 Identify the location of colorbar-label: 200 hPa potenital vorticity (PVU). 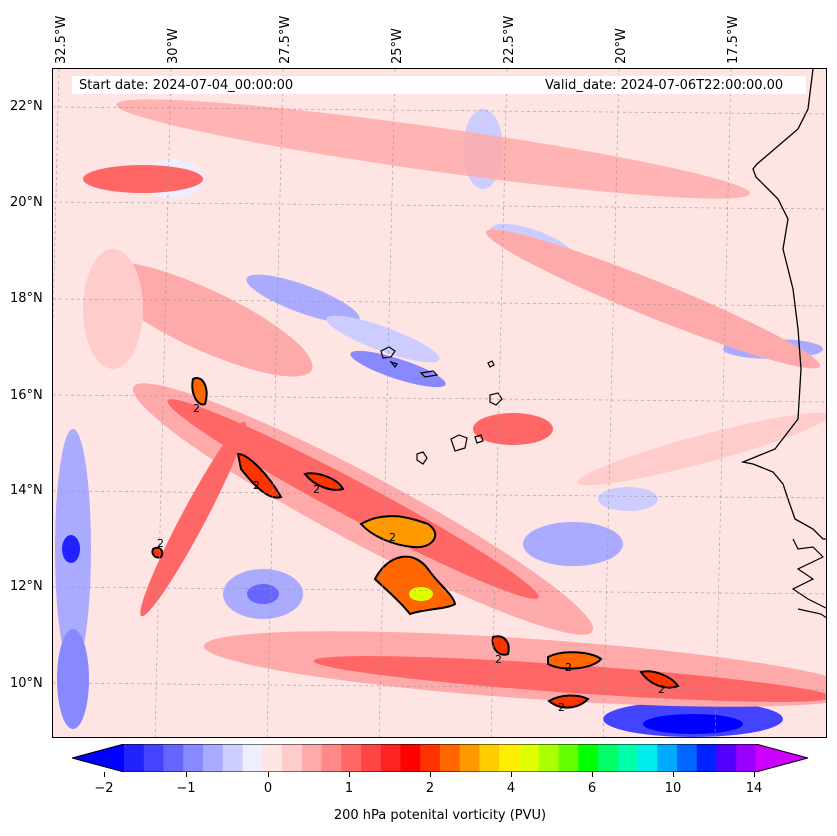
(440, 815).